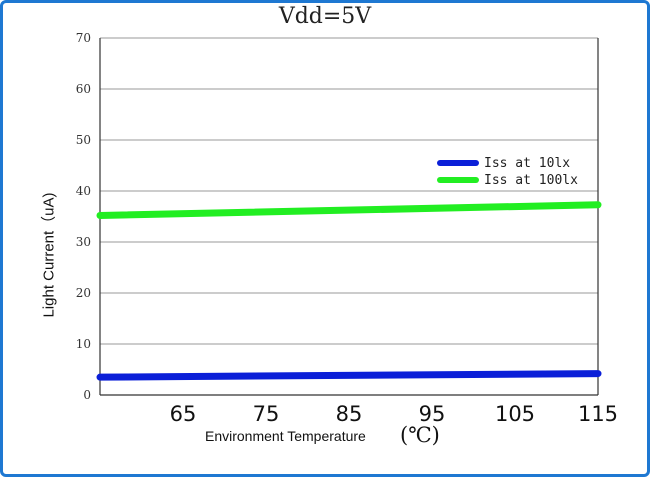 Image resolution: width=650 pixels, height=477 pixels. What do you see at coordinates (49, 255) in the screenshot?
I see `y-axis-label: Light Current（uA)` at bounding box center [49, 255].